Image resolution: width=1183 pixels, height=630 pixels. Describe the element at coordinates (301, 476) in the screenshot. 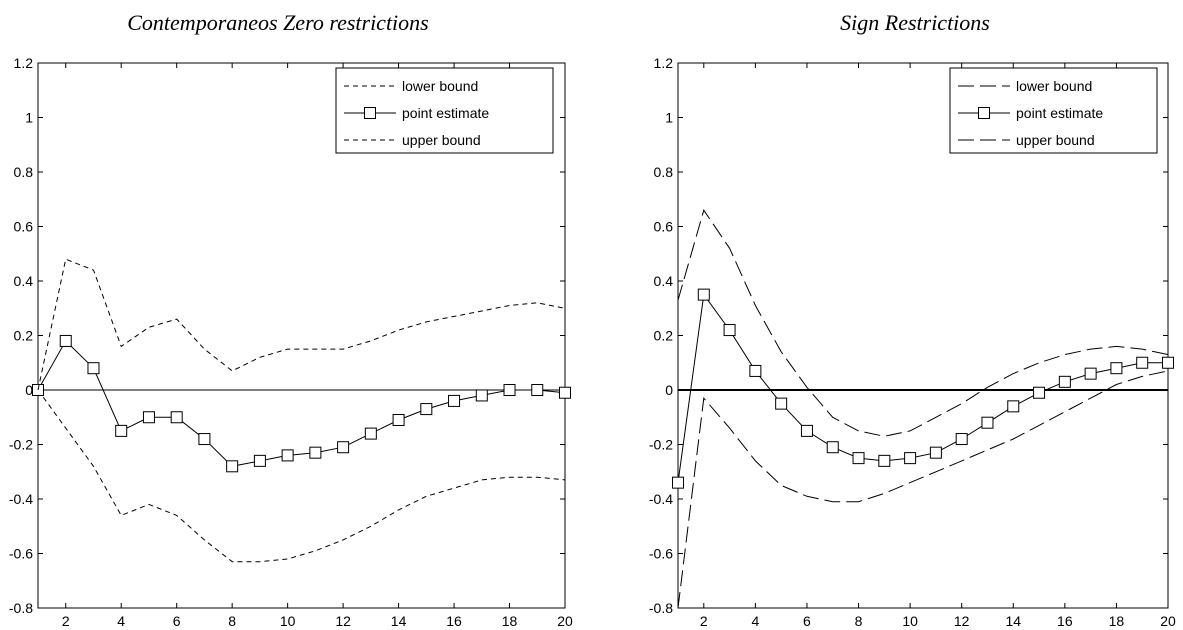

I see `series-line-lower-bound` at that location.